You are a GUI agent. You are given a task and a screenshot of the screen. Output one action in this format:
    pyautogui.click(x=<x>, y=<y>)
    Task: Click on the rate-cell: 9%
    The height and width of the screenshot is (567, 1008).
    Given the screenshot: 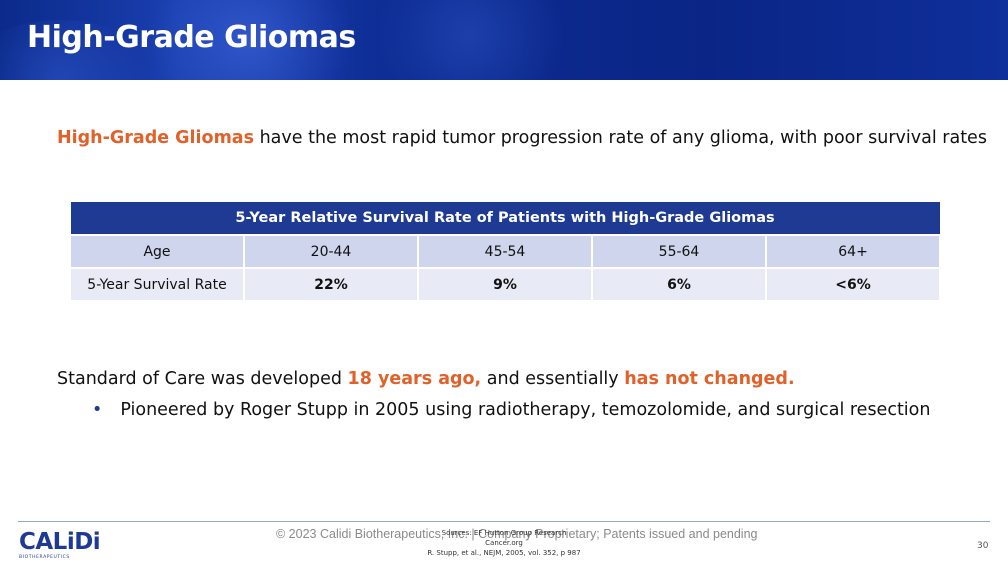 What is the action you would take?
    pyautogui.click(x=505, y=284)
    